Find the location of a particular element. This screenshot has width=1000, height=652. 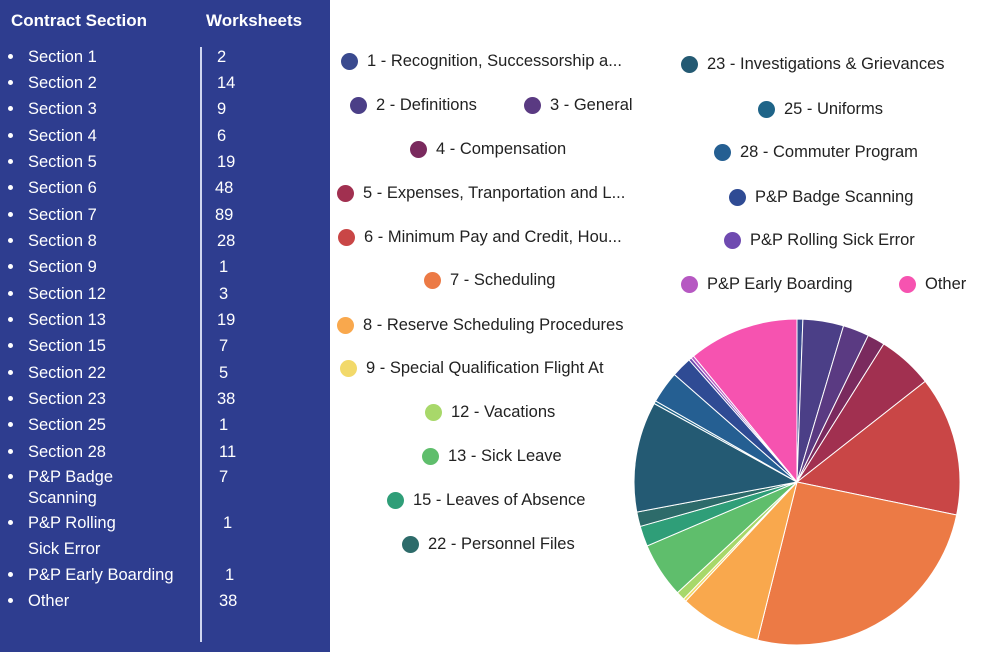

legend-entry: 9 - Special Qualification Flight At is located at coordinates (472, 368).